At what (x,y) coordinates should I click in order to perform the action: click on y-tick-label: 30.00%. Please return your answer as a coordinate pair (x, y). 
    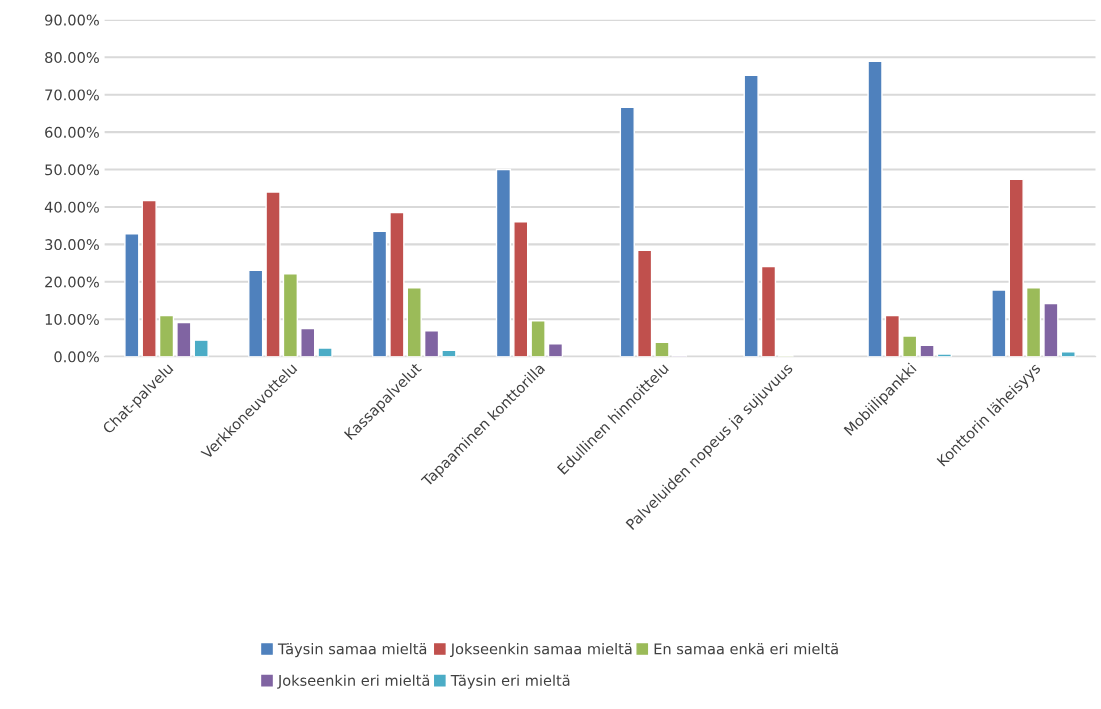
    Looking at the image, I should click on (72, 245).